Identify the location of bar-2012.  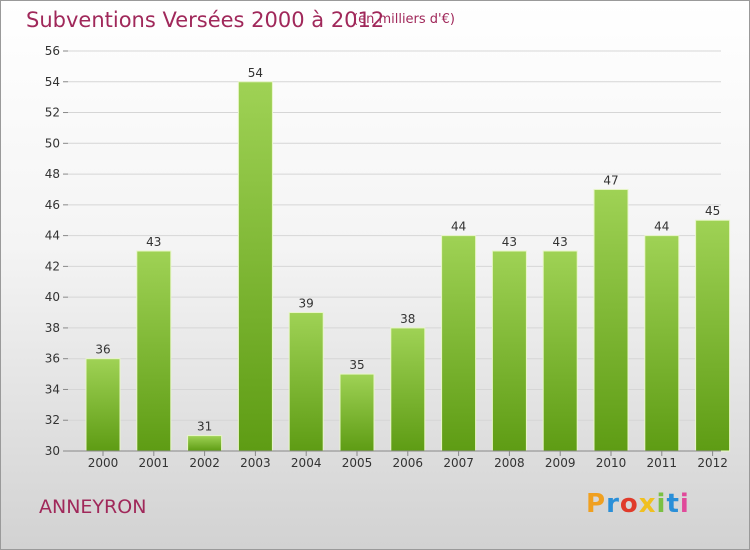
(713, 335).